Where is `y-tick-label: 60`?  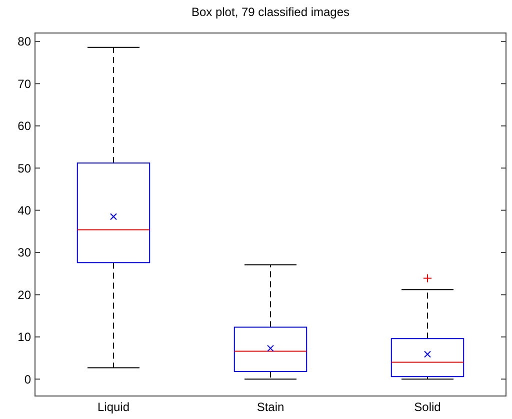
y-tick-label: 60 is located at coordinates (25, 126).